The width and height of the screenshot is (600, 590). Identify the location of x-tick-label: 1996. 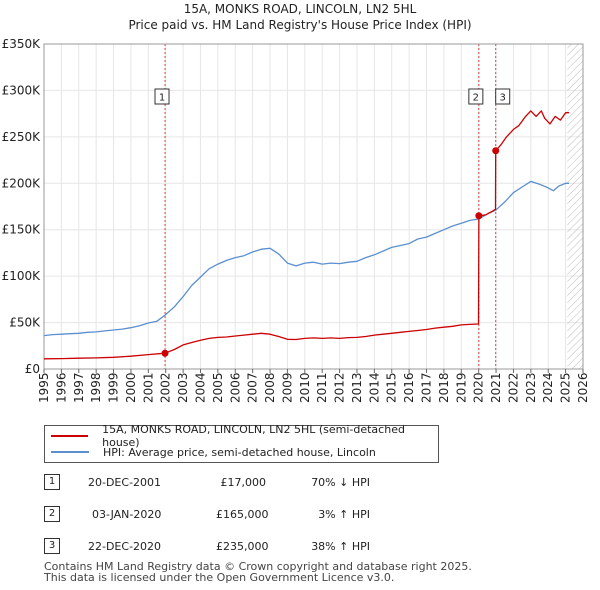
(61, 387).